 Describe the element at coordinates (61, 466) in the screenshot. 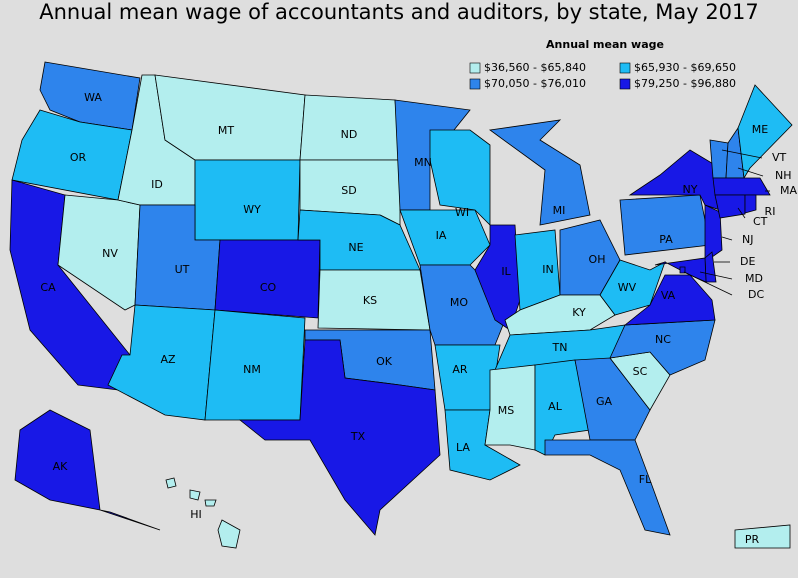

I see `state-label: AK` at that location.